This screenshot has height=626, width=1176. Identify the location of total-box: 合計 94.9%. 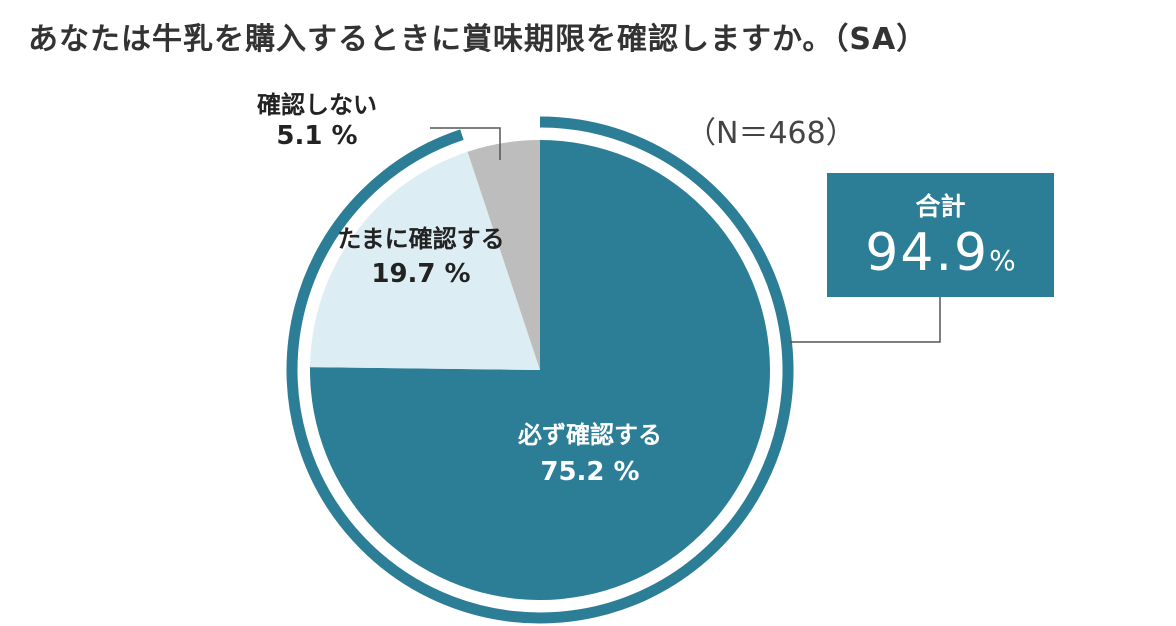
(940, 235).